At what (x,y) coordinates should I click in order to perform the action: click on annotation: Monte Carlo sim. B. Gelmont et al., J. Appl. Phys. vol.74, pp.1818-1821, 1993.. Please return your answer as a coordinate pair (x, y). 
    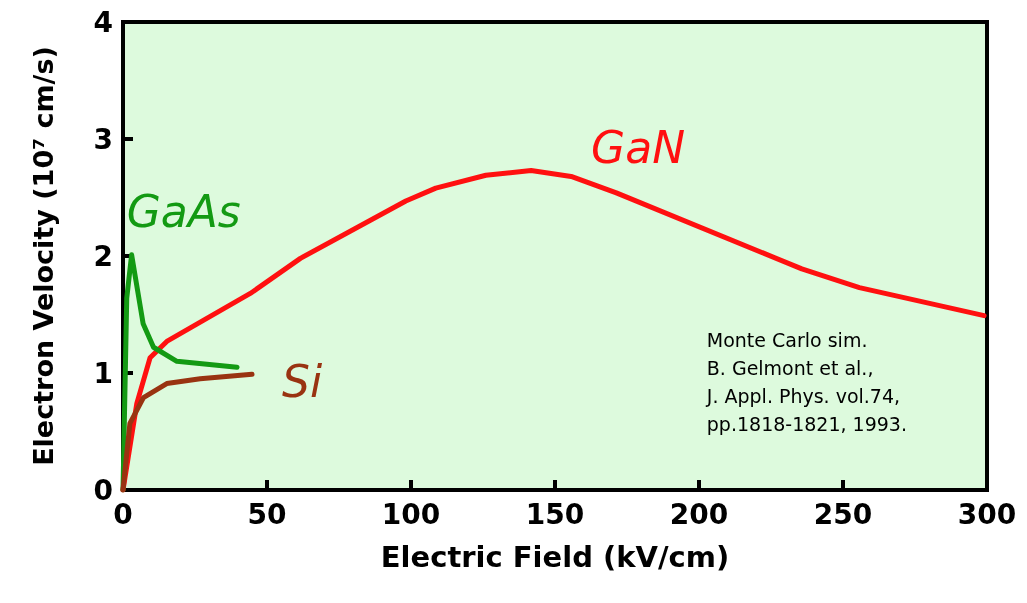
    Looking at the image, I should click on (806, 382).